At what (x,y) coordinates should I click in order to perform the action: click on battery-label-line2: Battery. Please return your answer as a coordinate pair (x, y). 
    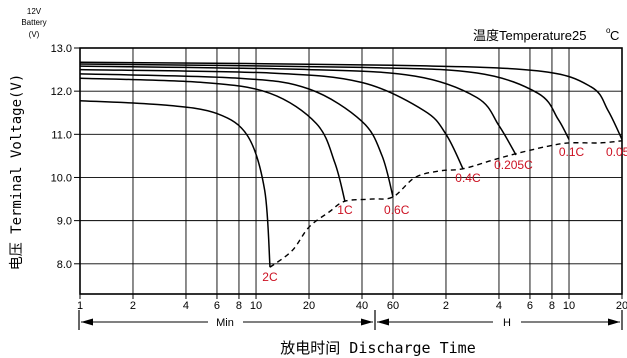
    Looking at the image, I should click on (33, 22).